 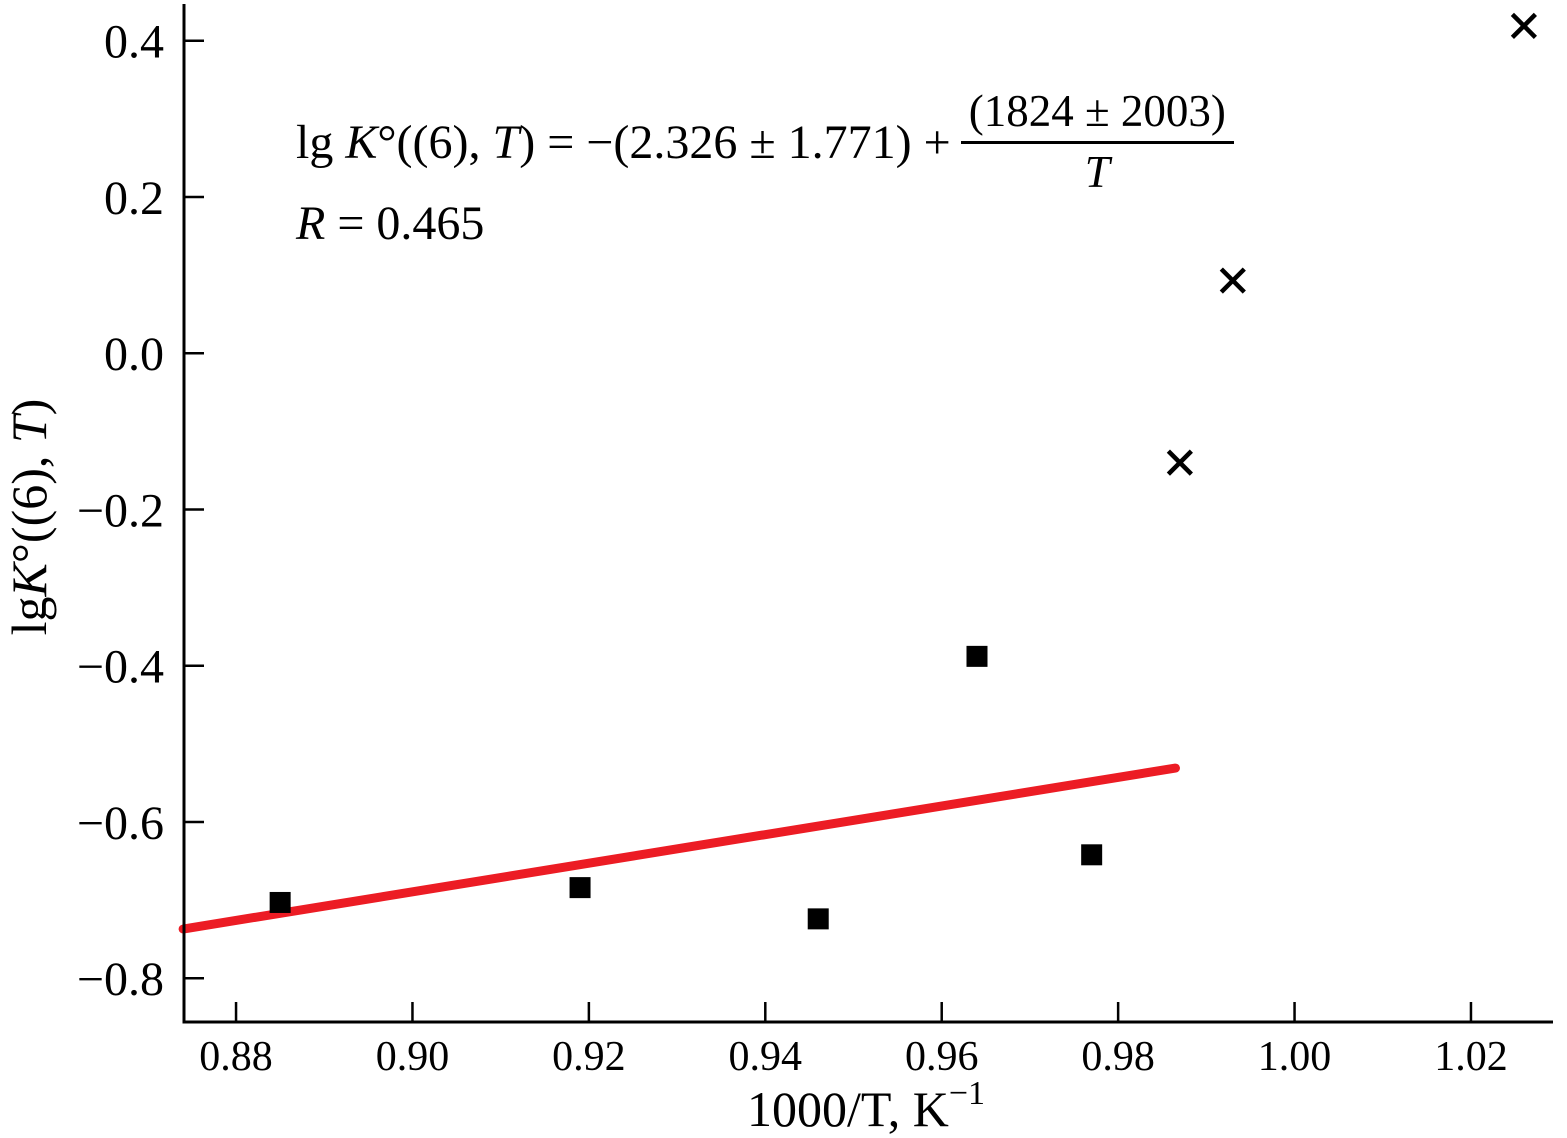 What do you see at coordinates (120, 510) in the screenshot?
I see `y-tick-label: −0.2` at bounding box center [120, 510].